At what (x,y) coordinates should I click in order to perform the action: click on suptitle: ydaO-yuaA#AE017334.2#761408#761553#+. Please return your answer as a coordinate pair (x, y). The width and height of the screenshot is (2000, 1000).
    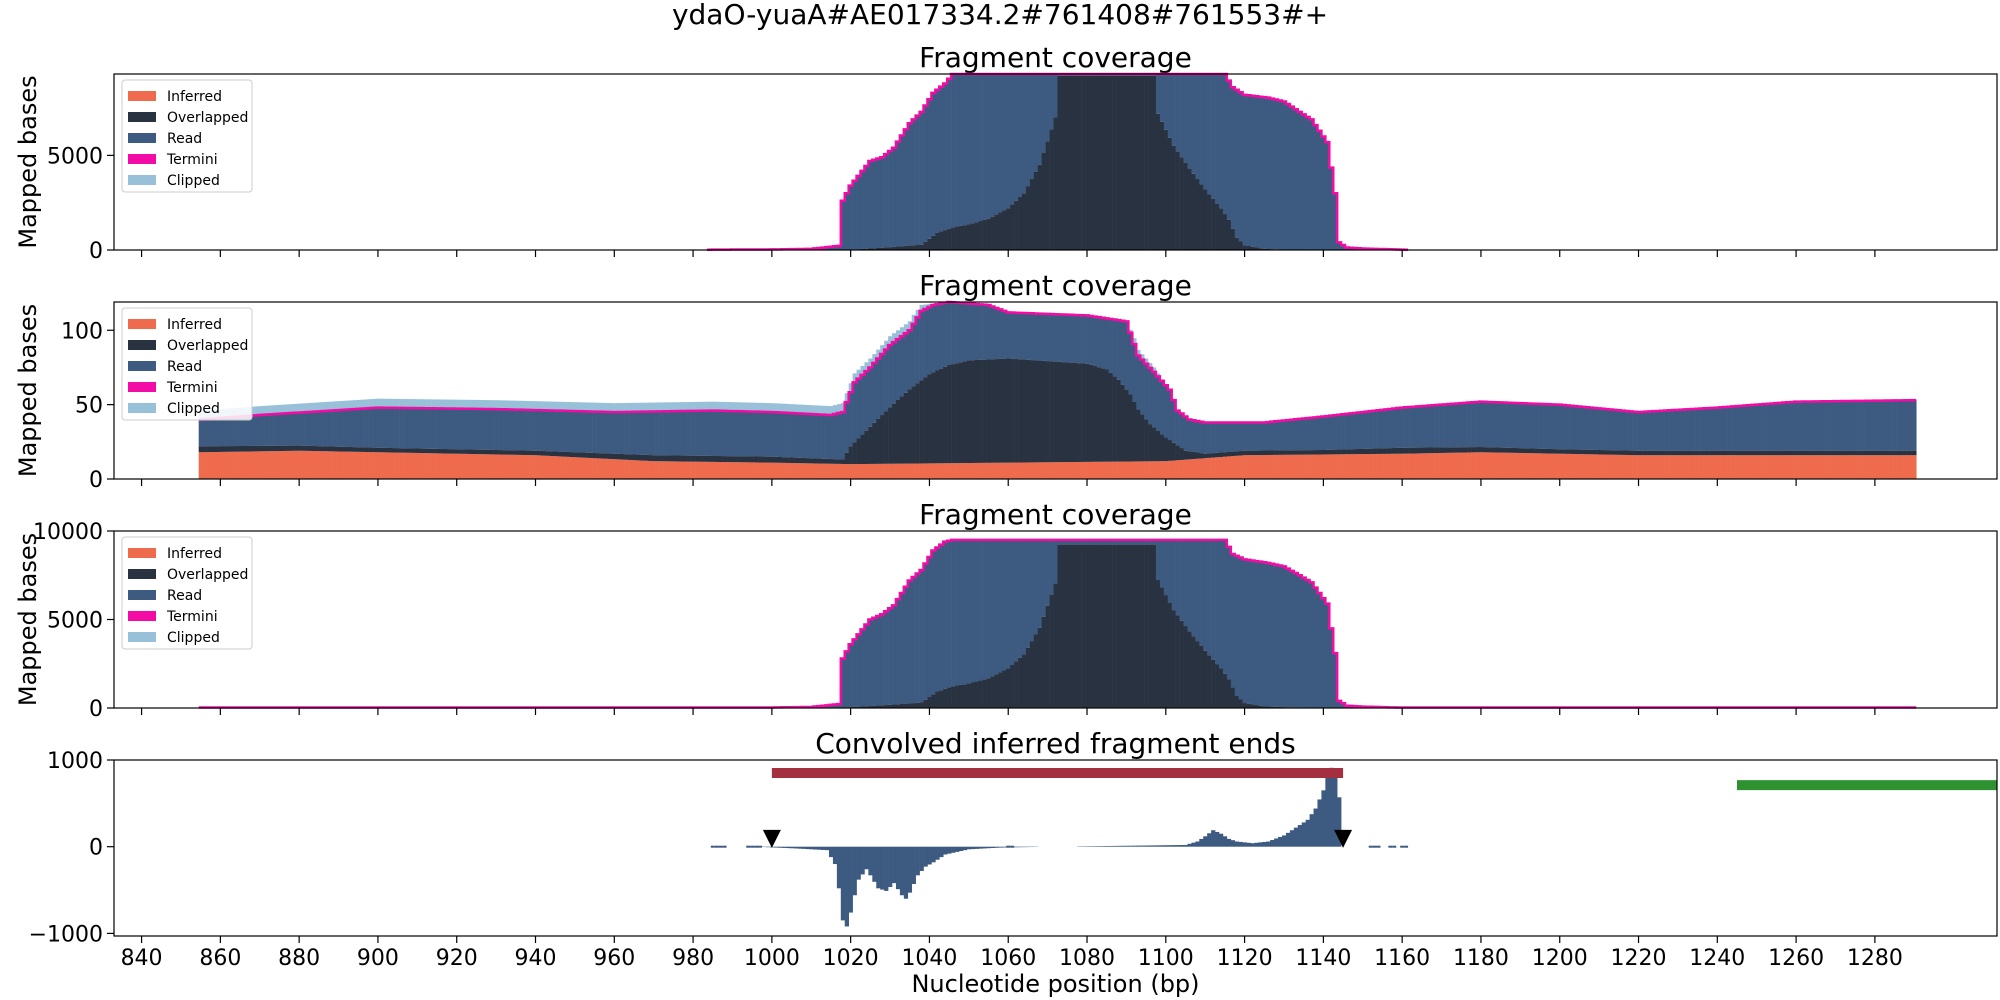
    Looking at the image, I should click on (1000, 15).